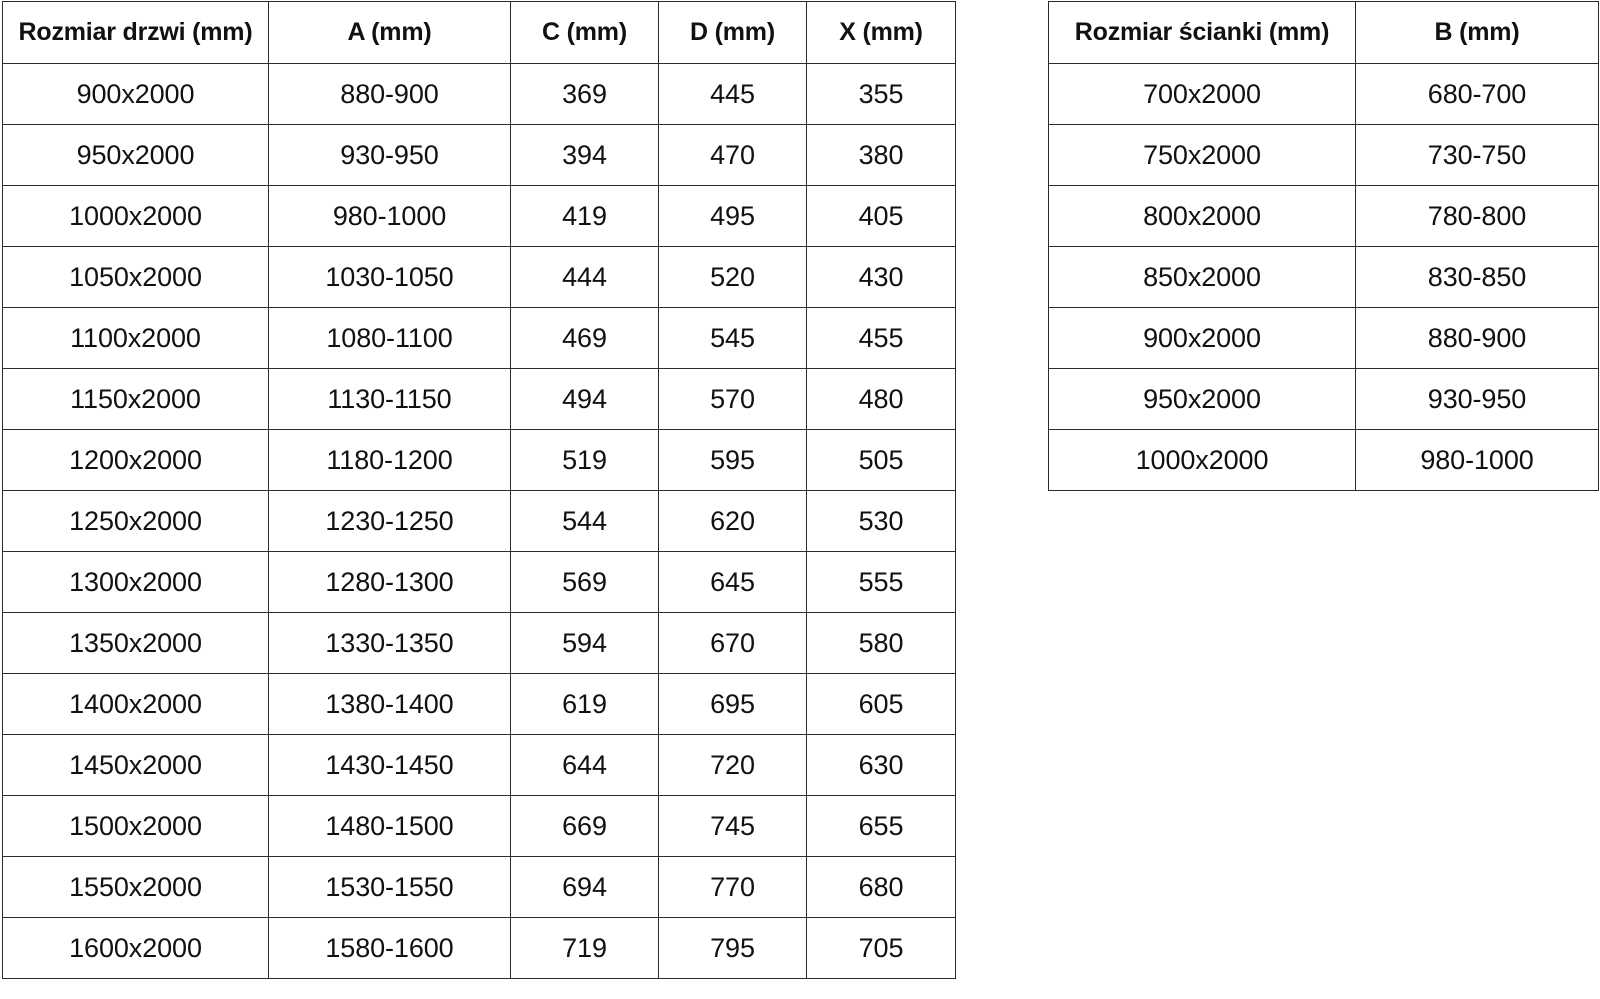 The height and width of the screenshot is (999, 1600). Describe the element at coordinates (584, 887) in the screenshot. I see `cell-c: 694` at that location.